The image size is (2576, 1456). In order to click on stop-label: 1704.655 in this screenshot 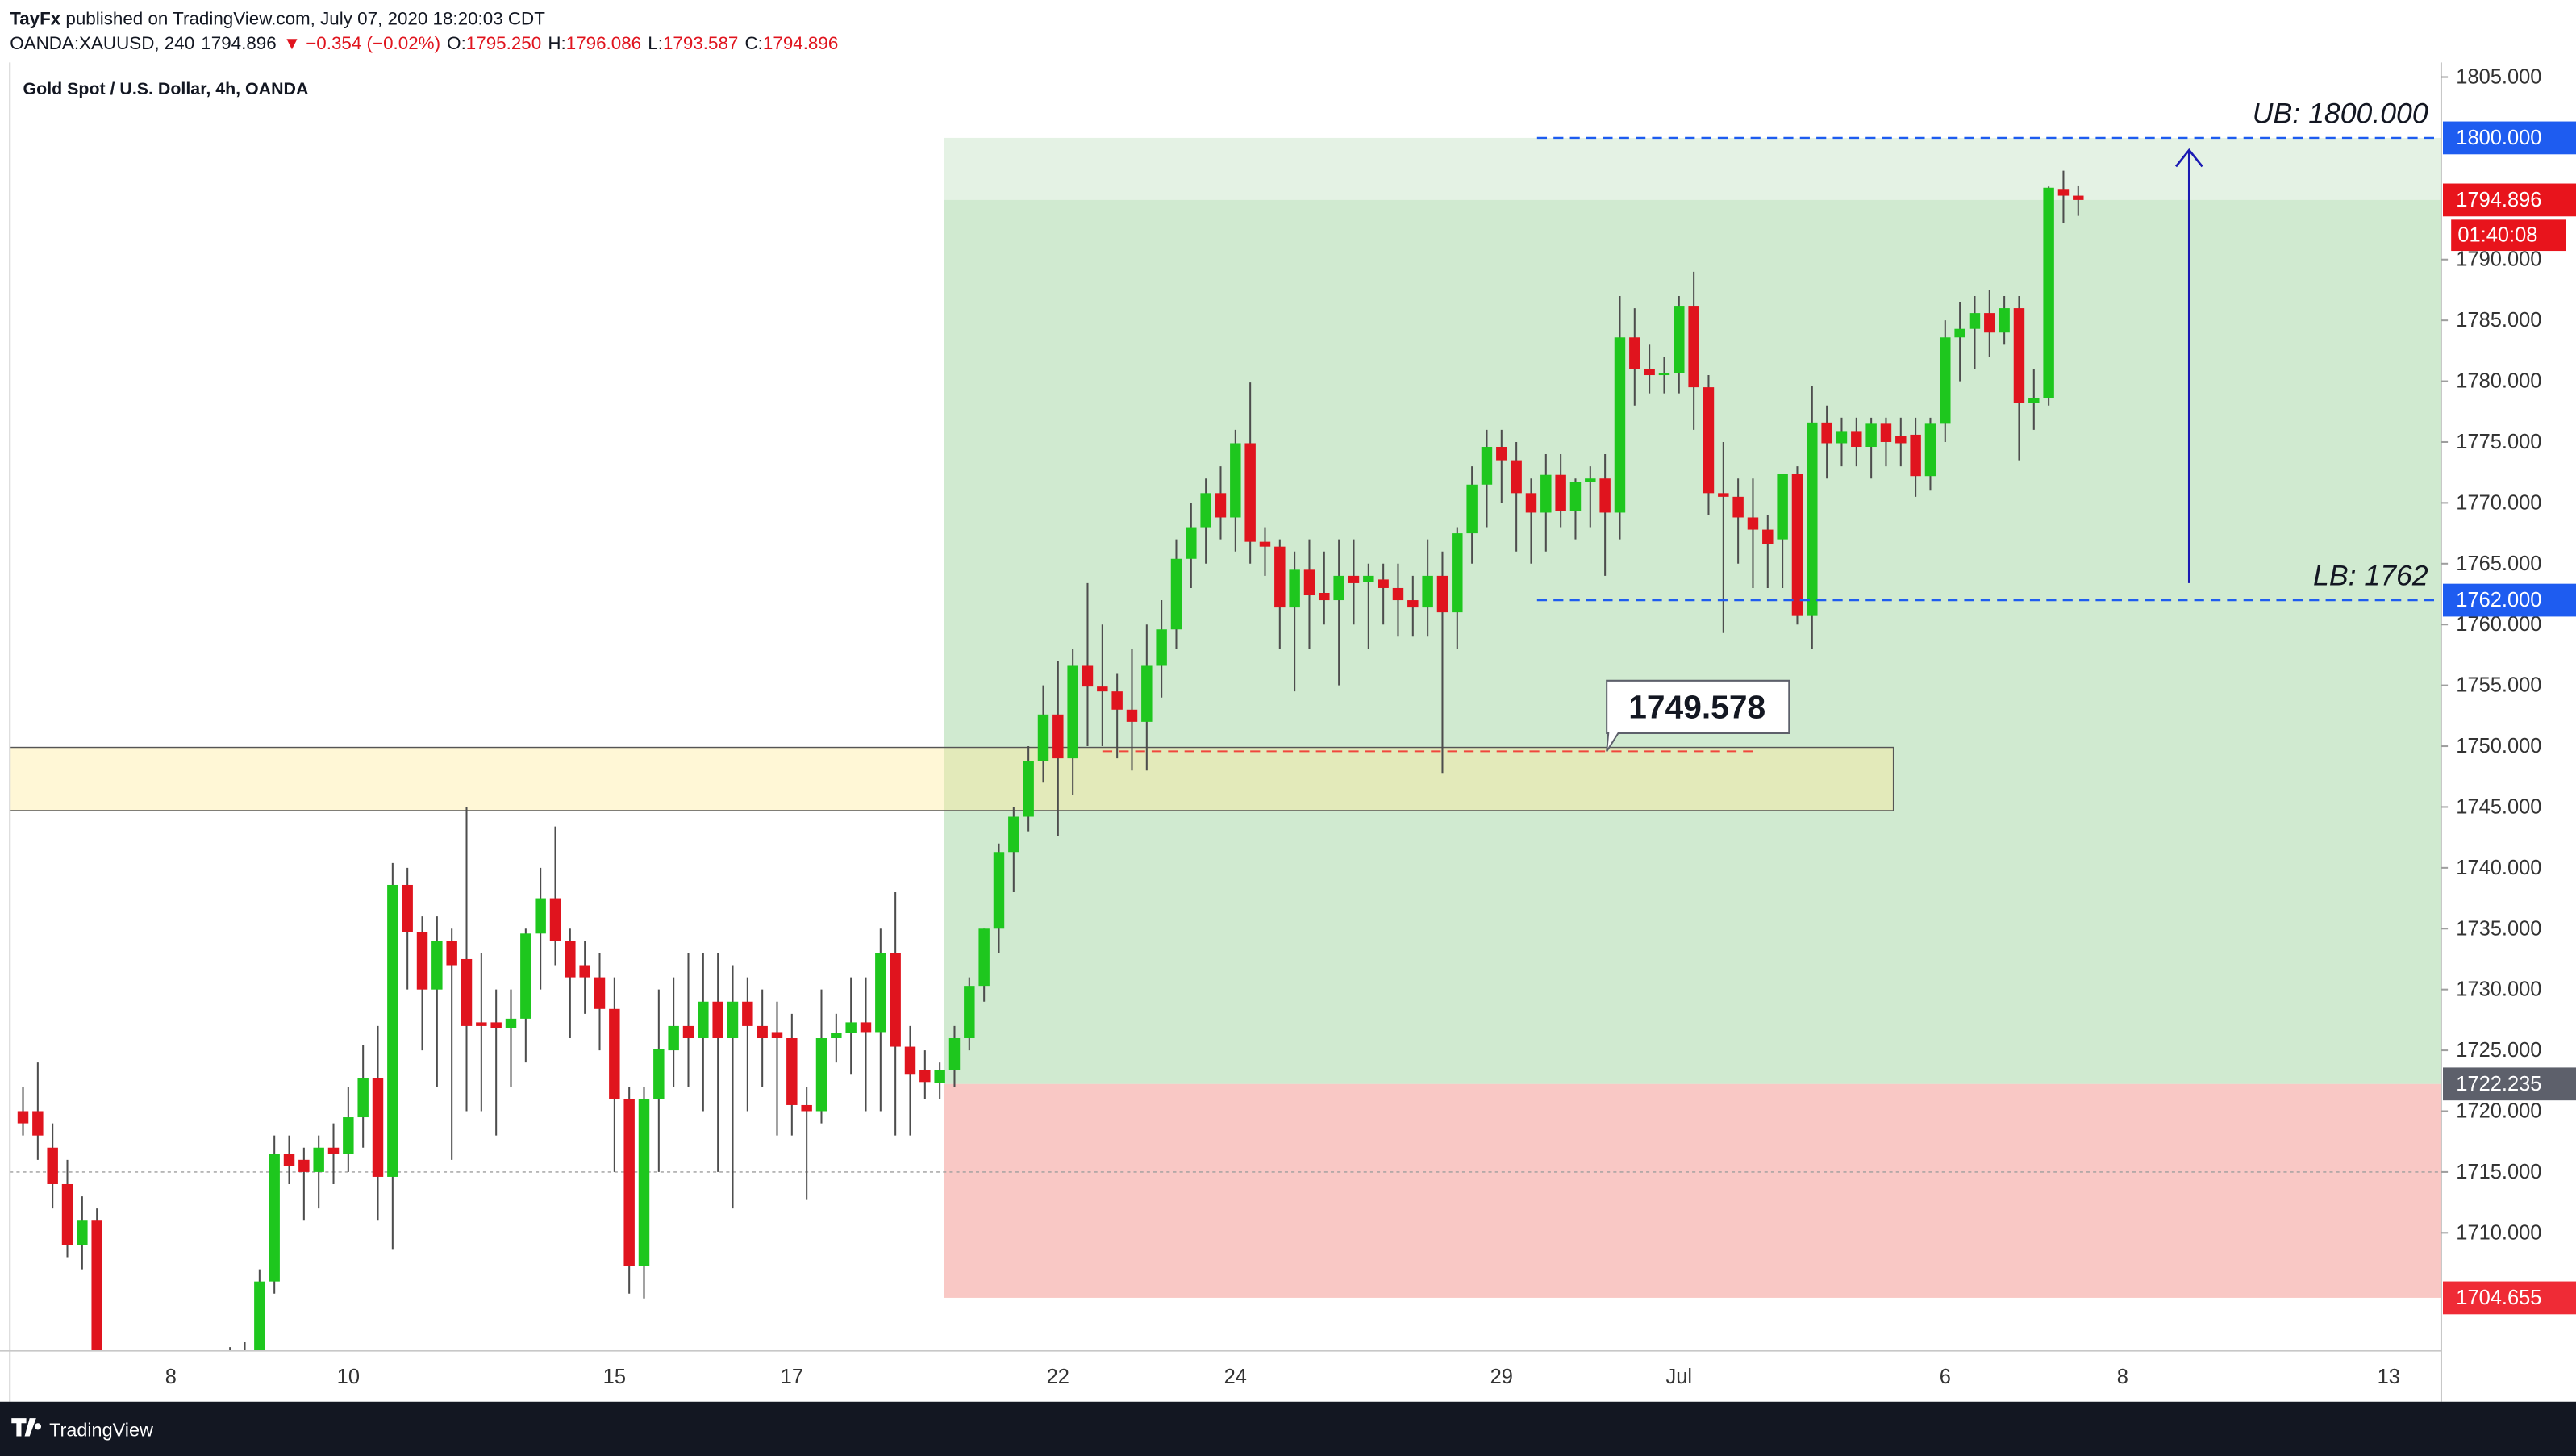, I will do `click(2498, 1298)`.